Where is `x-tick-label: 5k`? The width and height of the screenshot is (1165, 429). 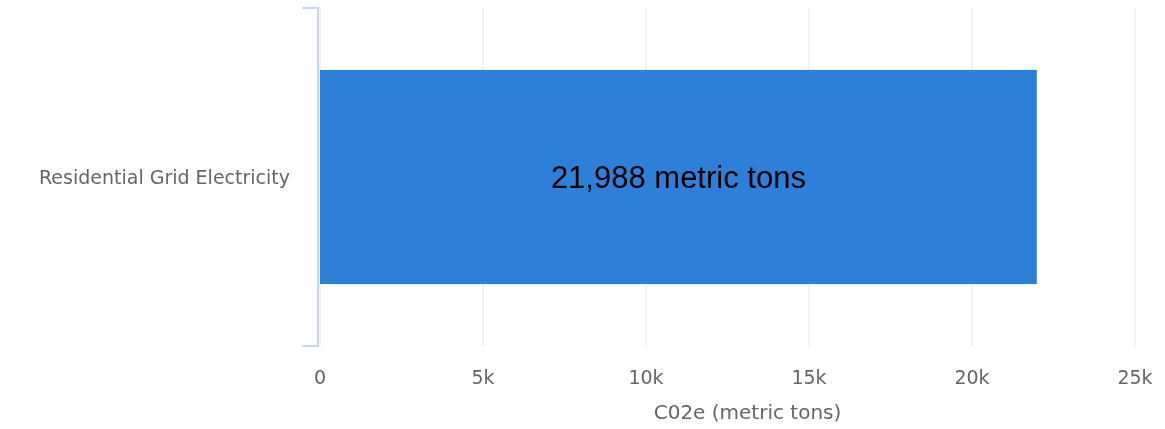 x-tick-label: 5k is located at coordinates (483, 377).